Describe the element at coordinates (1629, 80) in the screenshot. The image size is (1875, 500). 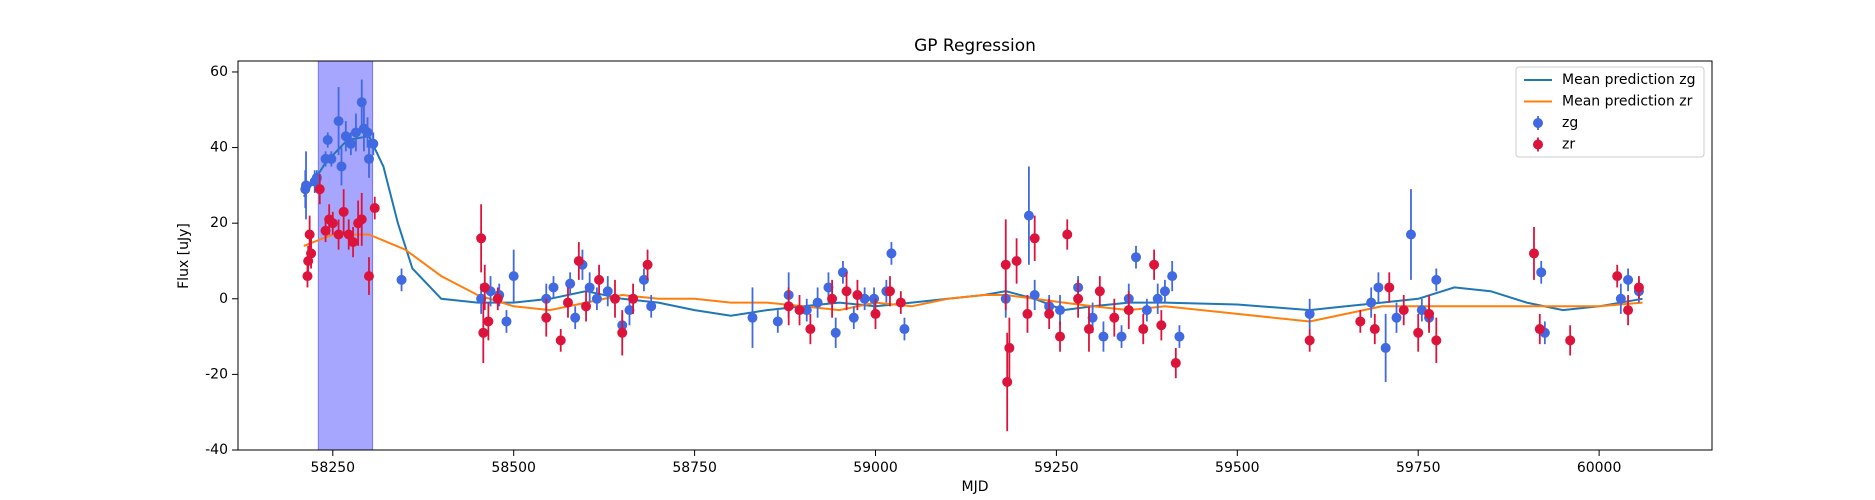
I see `legend-label: Mean prediction zg` at that location.